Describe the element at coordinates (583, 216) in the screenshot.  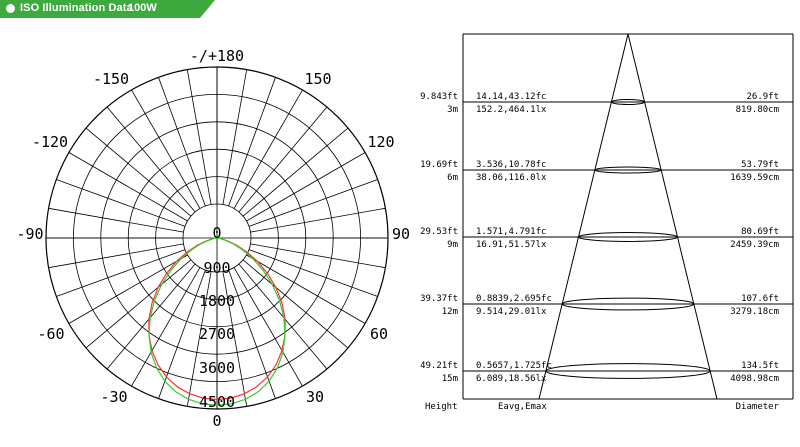
I see `cone-left-edge` at that location.